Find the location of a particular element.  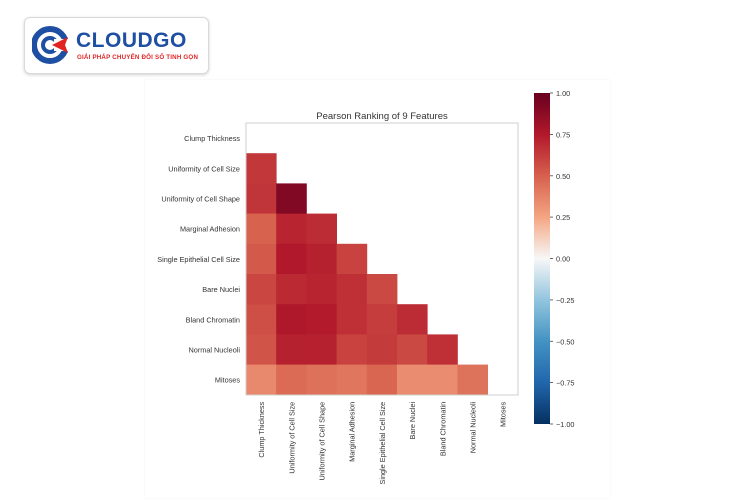

colorbar-tick-label: −0.75 is located at coordinates (565, 383).